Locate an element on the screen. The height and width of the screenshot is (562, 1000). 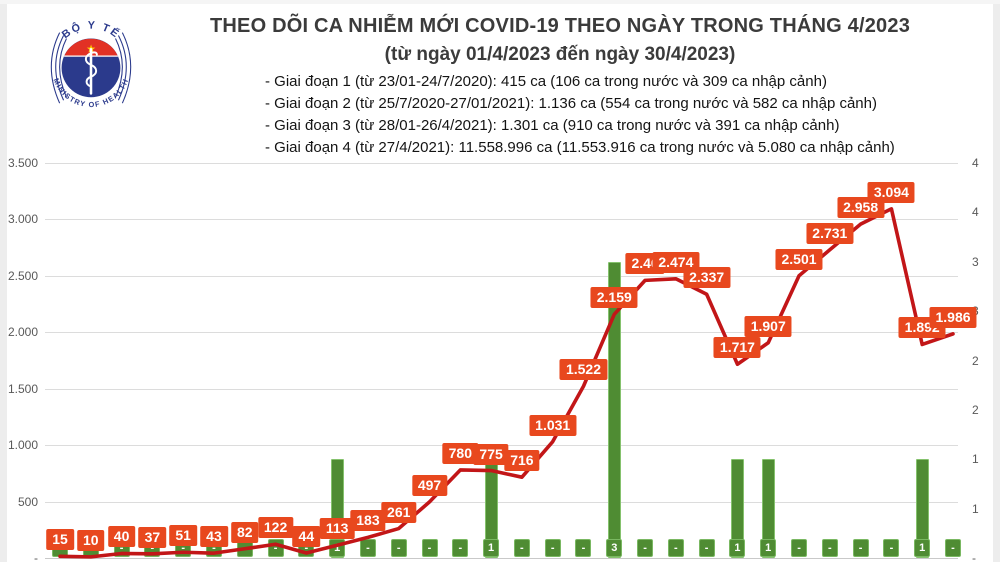
new-cases-label: 3.094 is located at coordinates (891, 192).